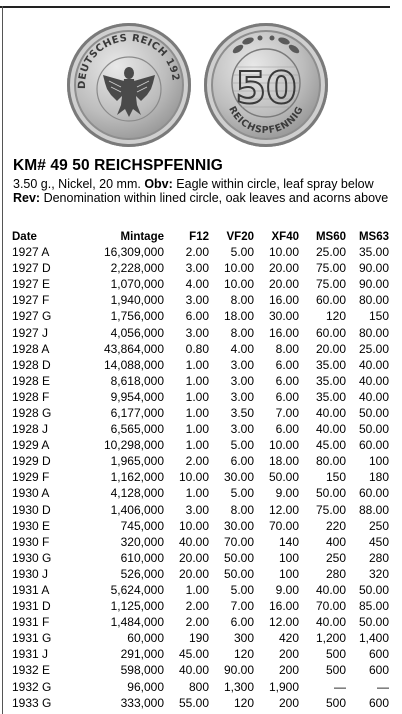 This screenshot has width=402, height=714. Describe the element at coordinates (373, 380) in the screenshot. I see `cell-ms63: 40.00` at that location.